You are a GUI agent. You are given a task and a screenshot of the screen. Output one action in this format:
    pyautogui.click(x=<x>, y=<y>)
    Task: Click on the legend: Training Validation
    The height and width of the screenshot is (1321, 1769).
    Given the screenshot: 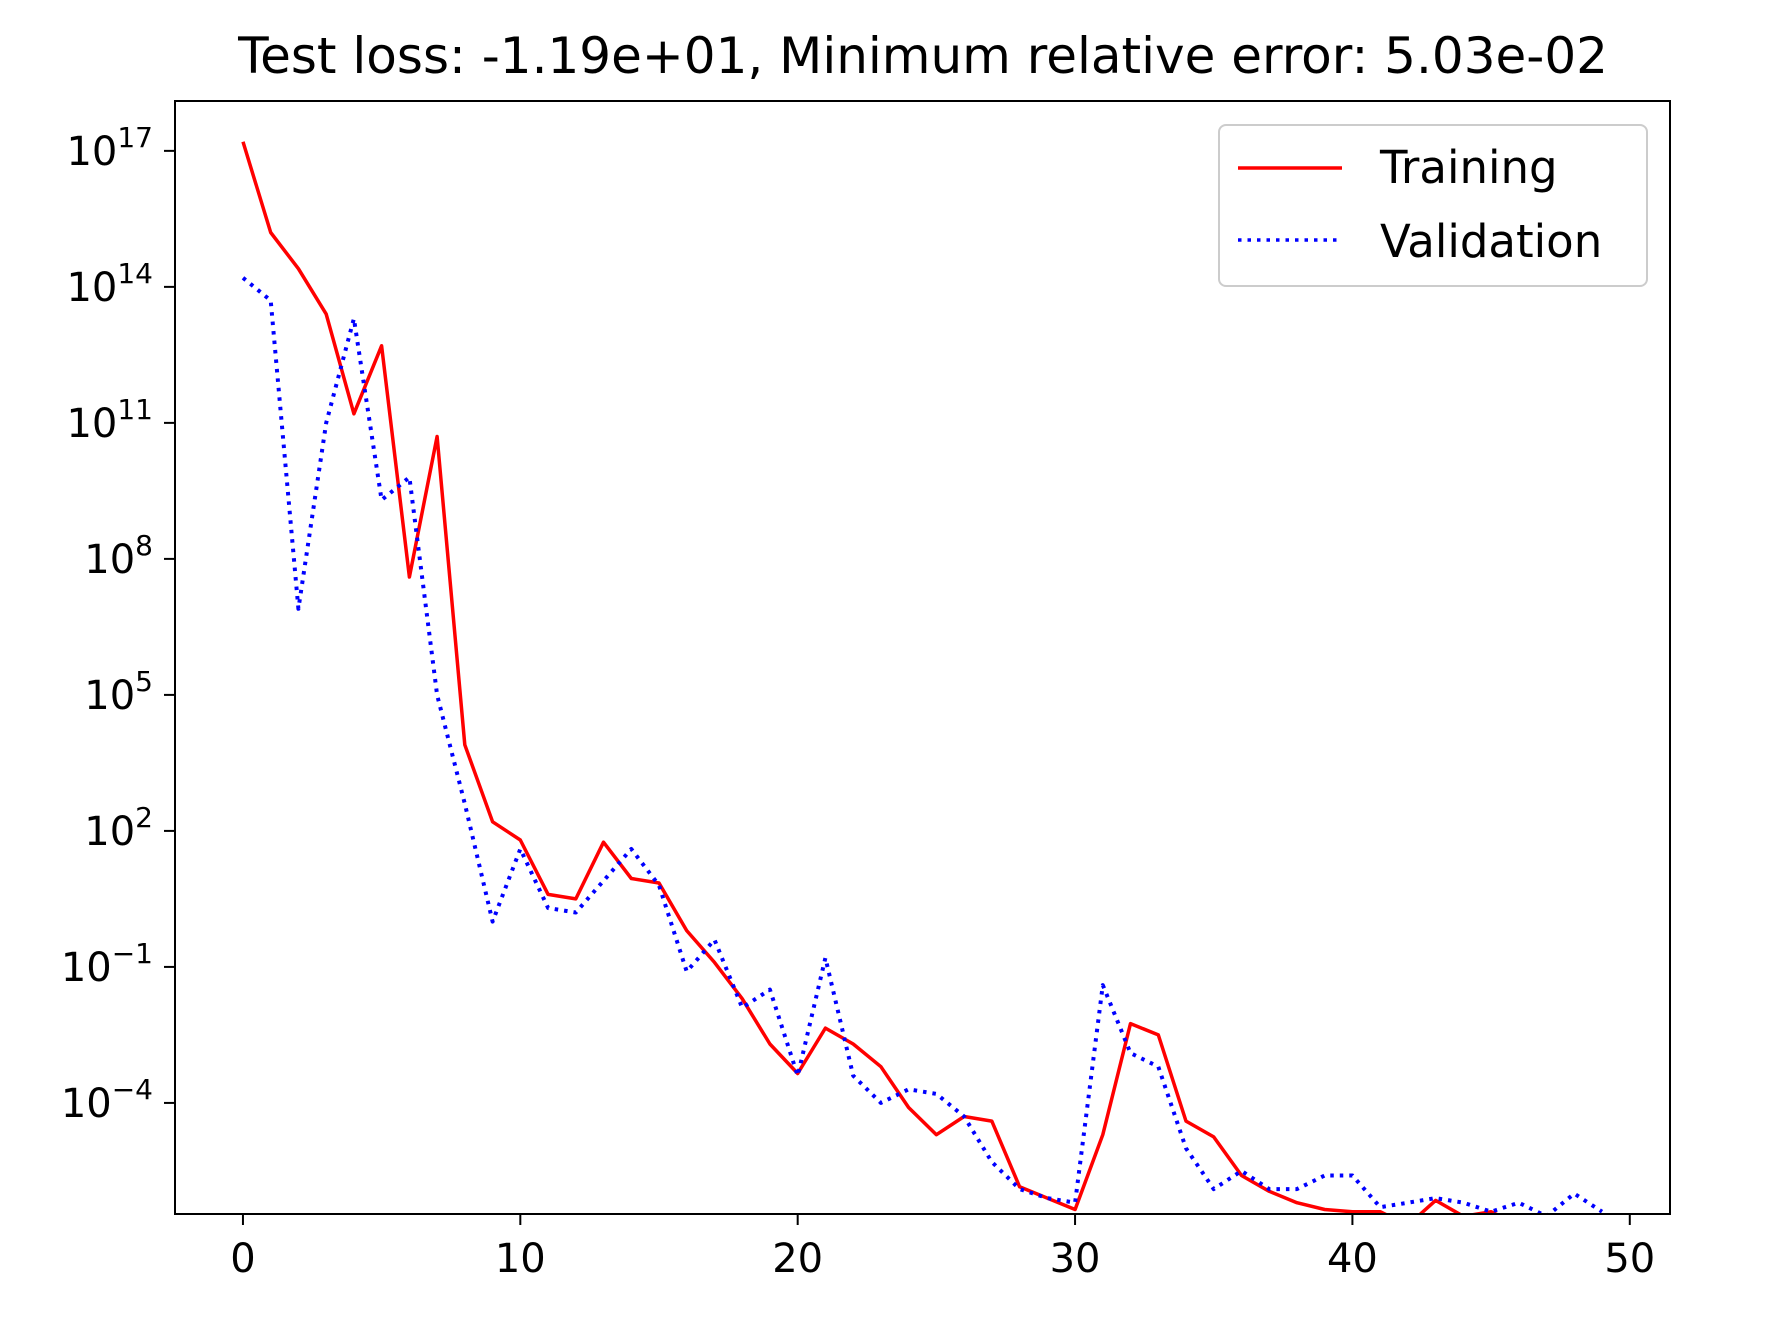 What is the action you would take?
    pyautogui.click(x=1433, y=205)
    